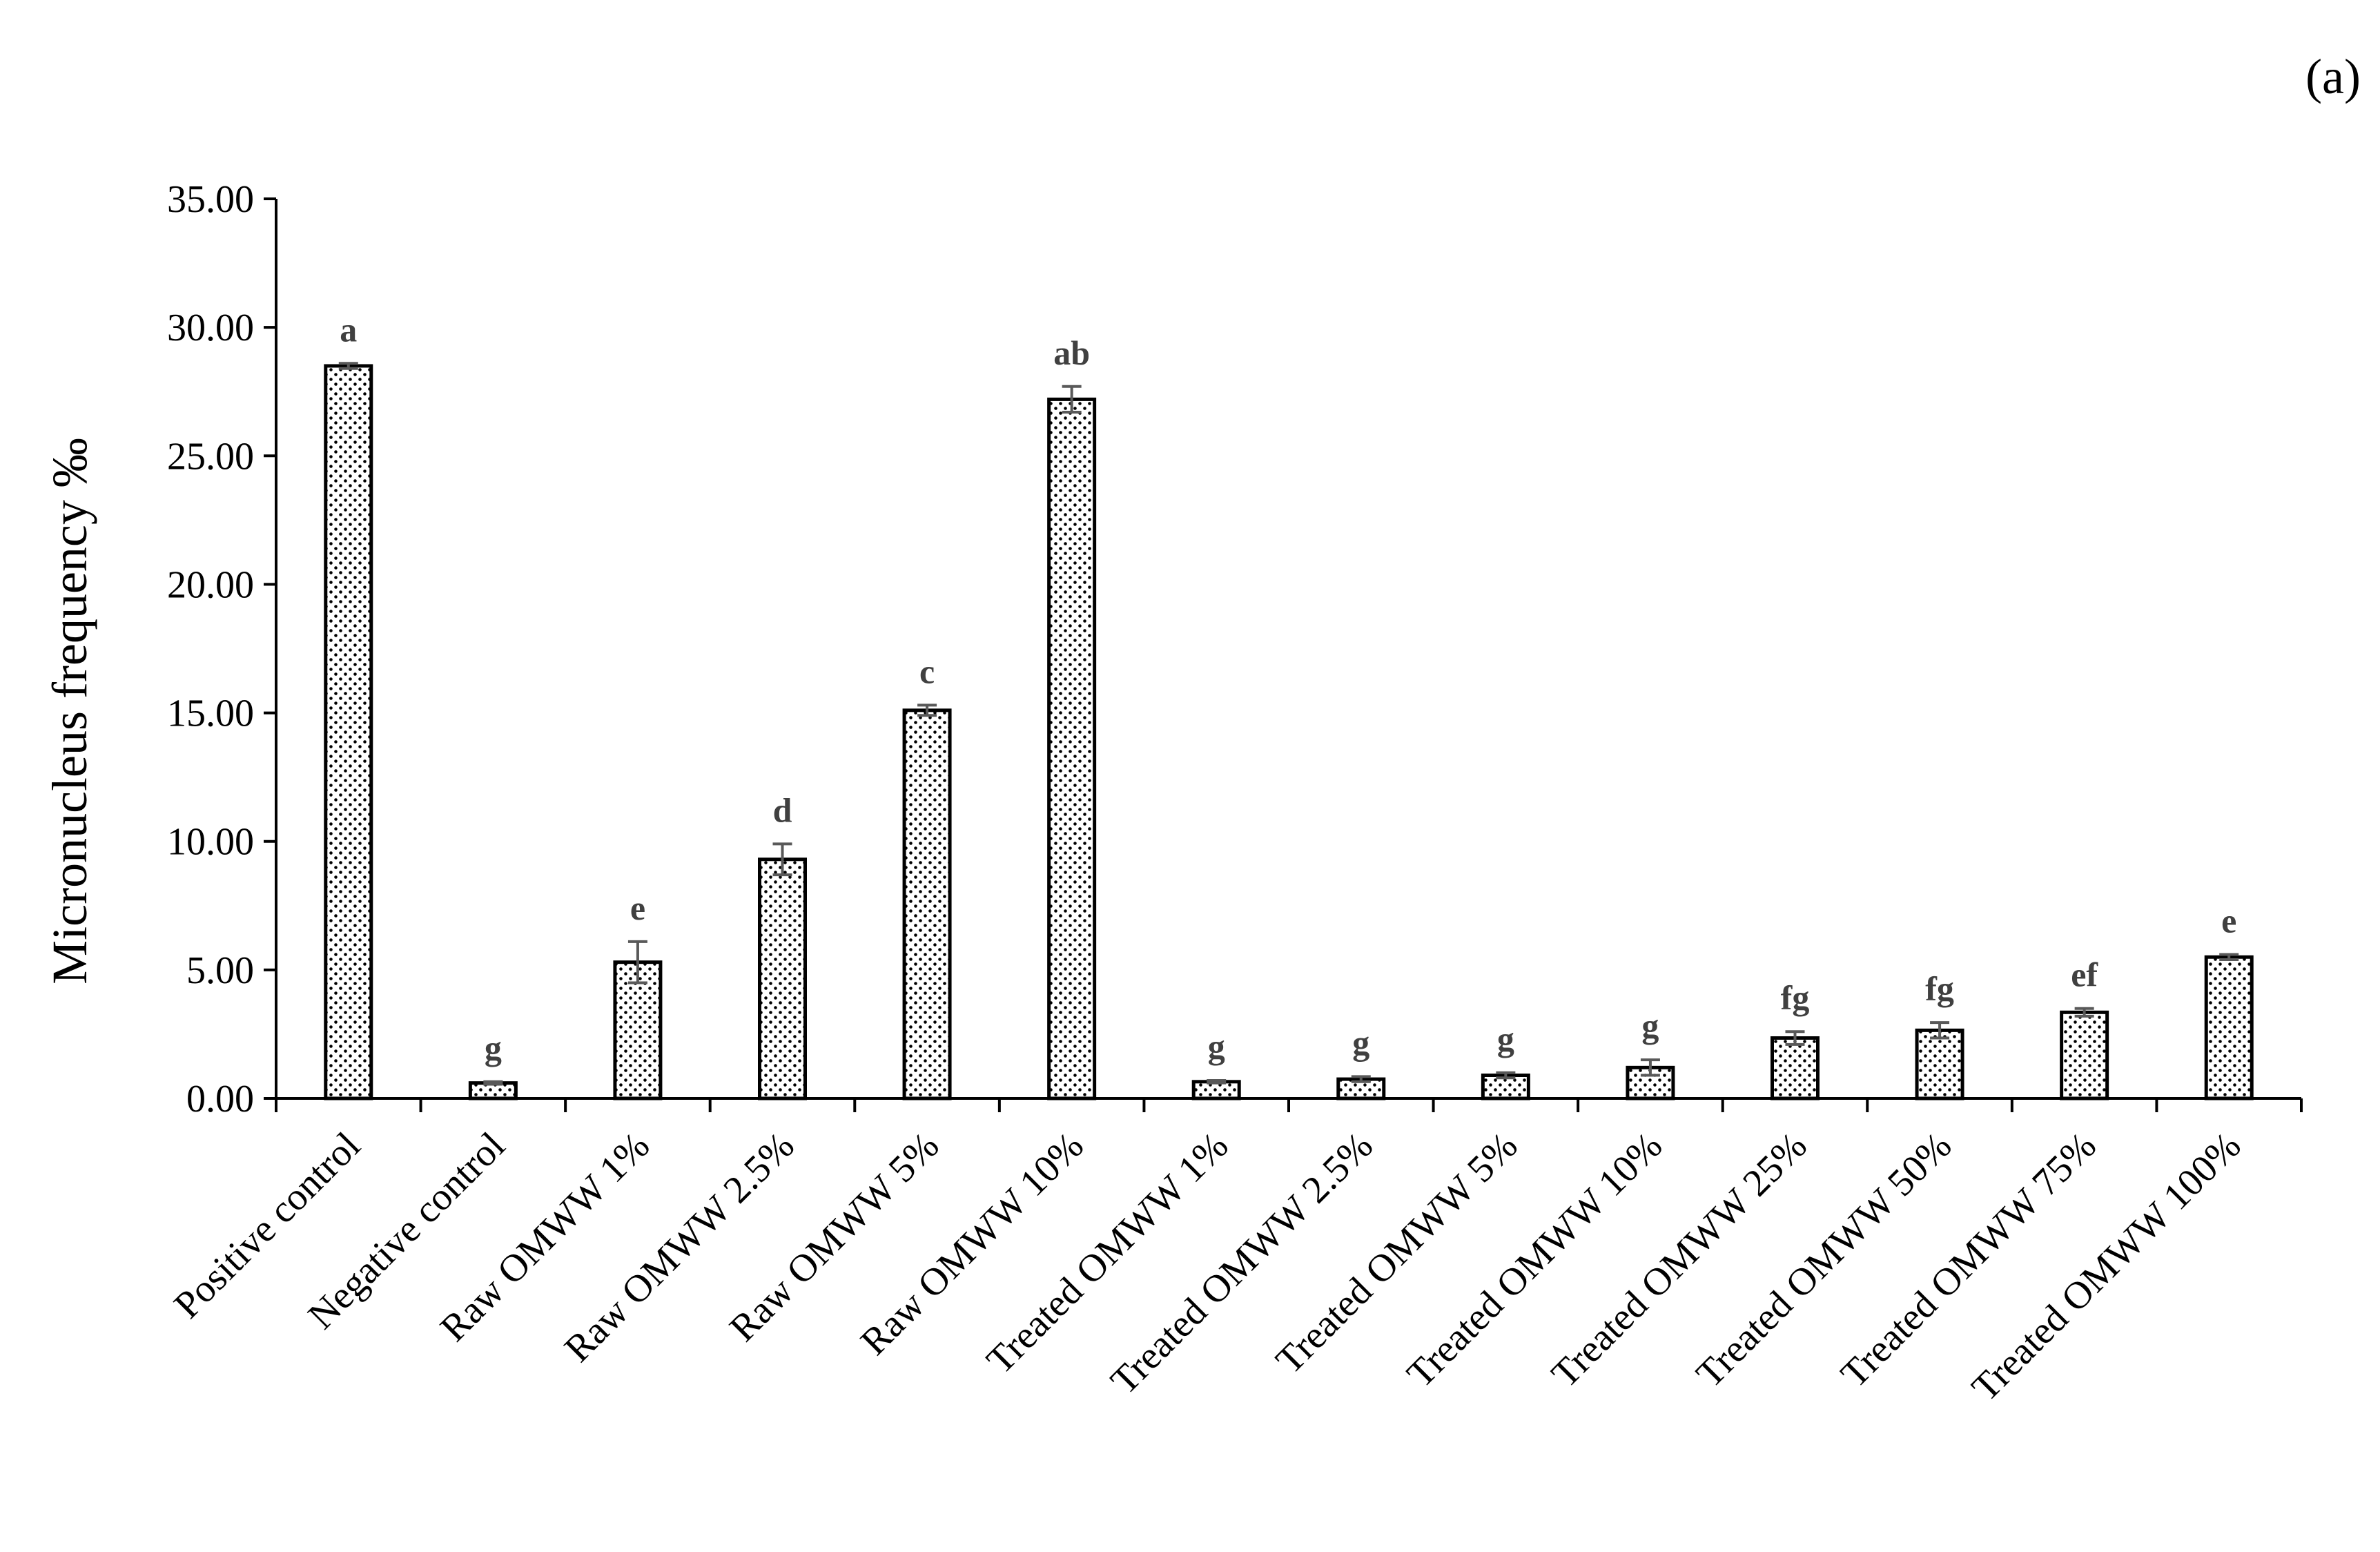 This screenshot has height=1552, width=2380. I want to click on y-tick-label: 15.00, so click(210, 713).